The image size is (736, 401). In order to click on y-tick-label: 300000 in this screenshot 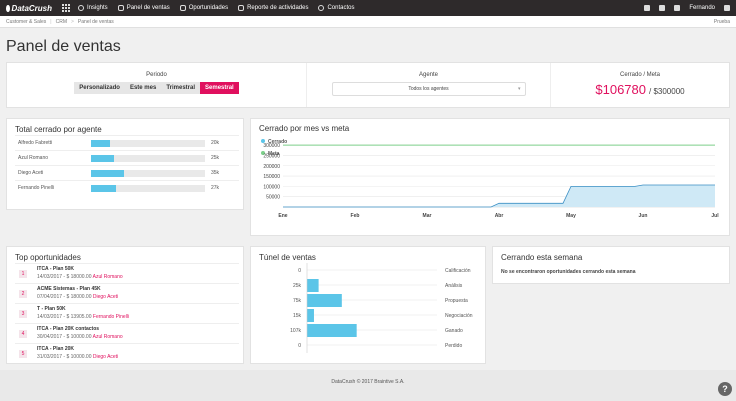, I will do `click(271, 146)`.